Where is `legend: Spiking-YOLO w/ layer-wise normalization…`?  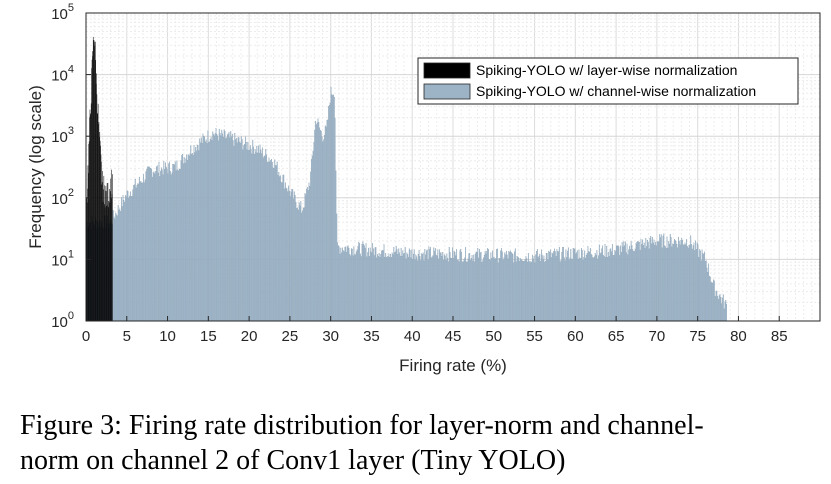 legend: Spiking-YOLO w/ layer-wise normalization… is located at coordinates (608, 81).